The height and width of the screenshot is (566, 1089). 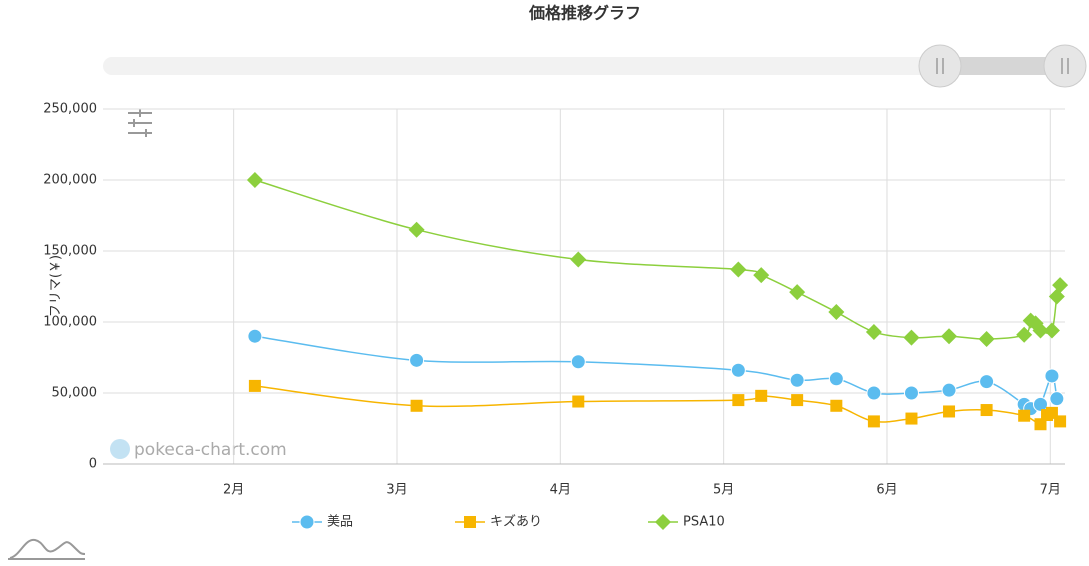 I want to click on x-tick-label: 5月, so click(x=723, y=490).